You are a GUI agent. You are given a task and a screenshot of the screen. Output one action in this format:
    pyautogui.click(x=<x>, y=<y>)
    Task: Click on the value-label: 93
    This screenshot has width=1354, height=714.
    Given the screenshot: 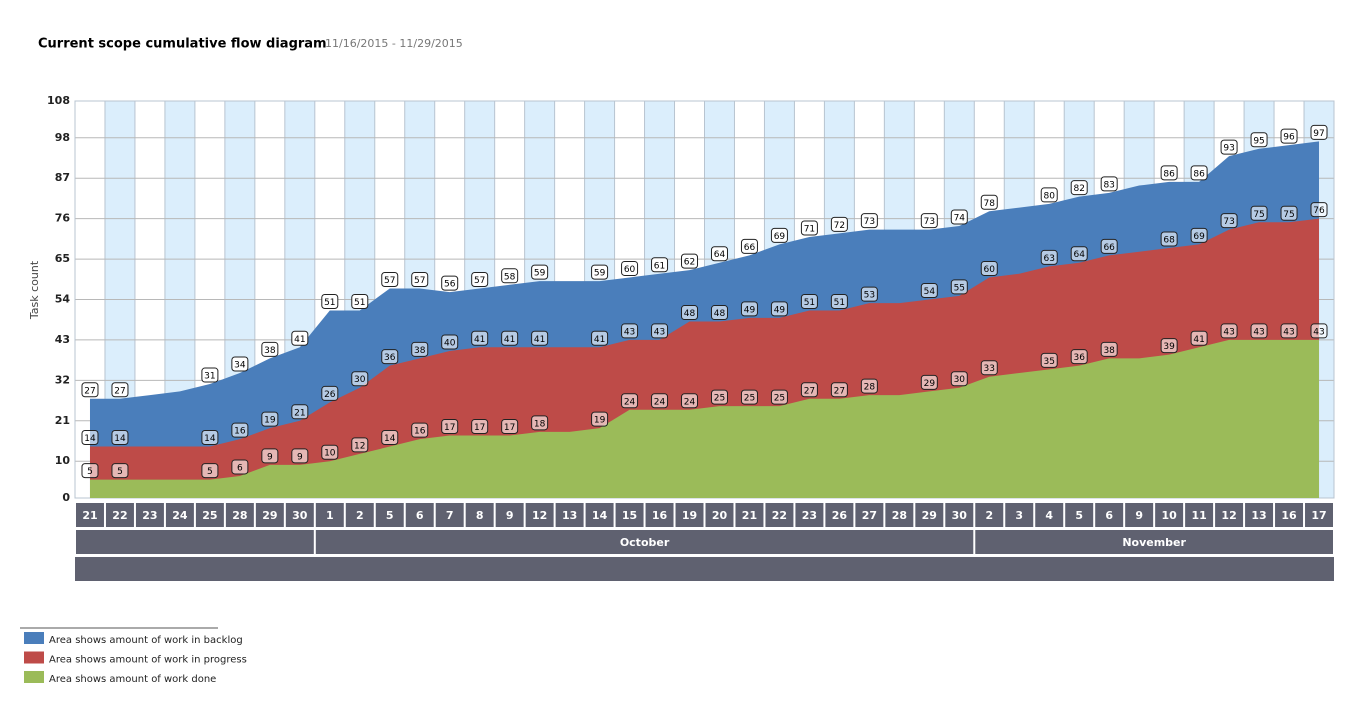 What is the action you would take?
    pyautogui.click(x=1228, y=149)
    